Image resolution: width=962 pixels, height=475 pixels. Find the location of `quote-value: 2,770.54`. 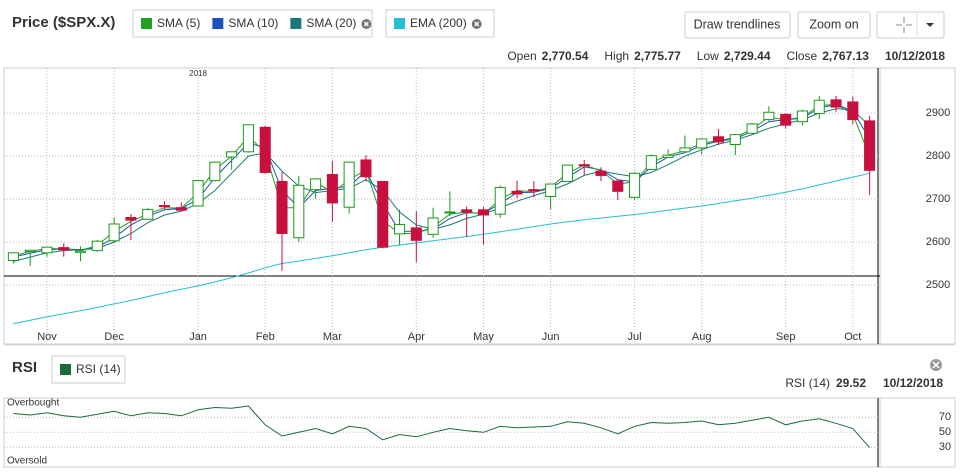

quote-value: 2,770.54 is located at coordinates (565, 56).